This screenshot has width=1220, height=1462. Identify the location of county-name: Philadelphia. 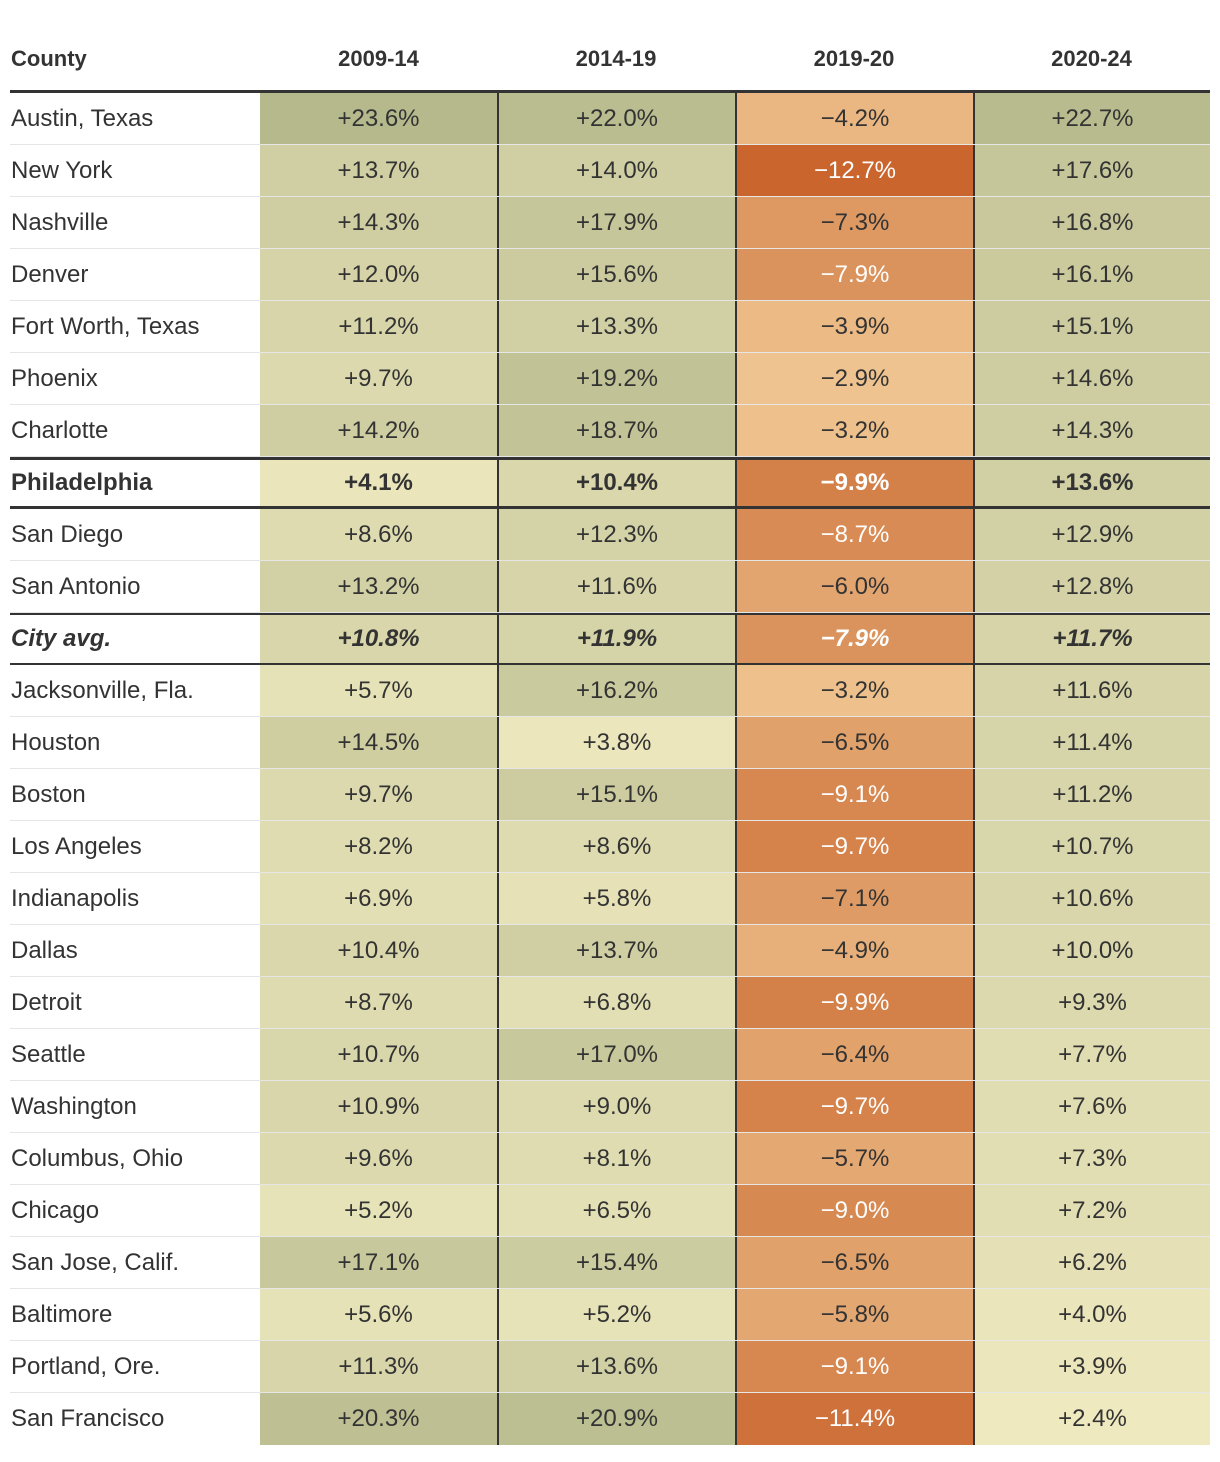
(82, 482).